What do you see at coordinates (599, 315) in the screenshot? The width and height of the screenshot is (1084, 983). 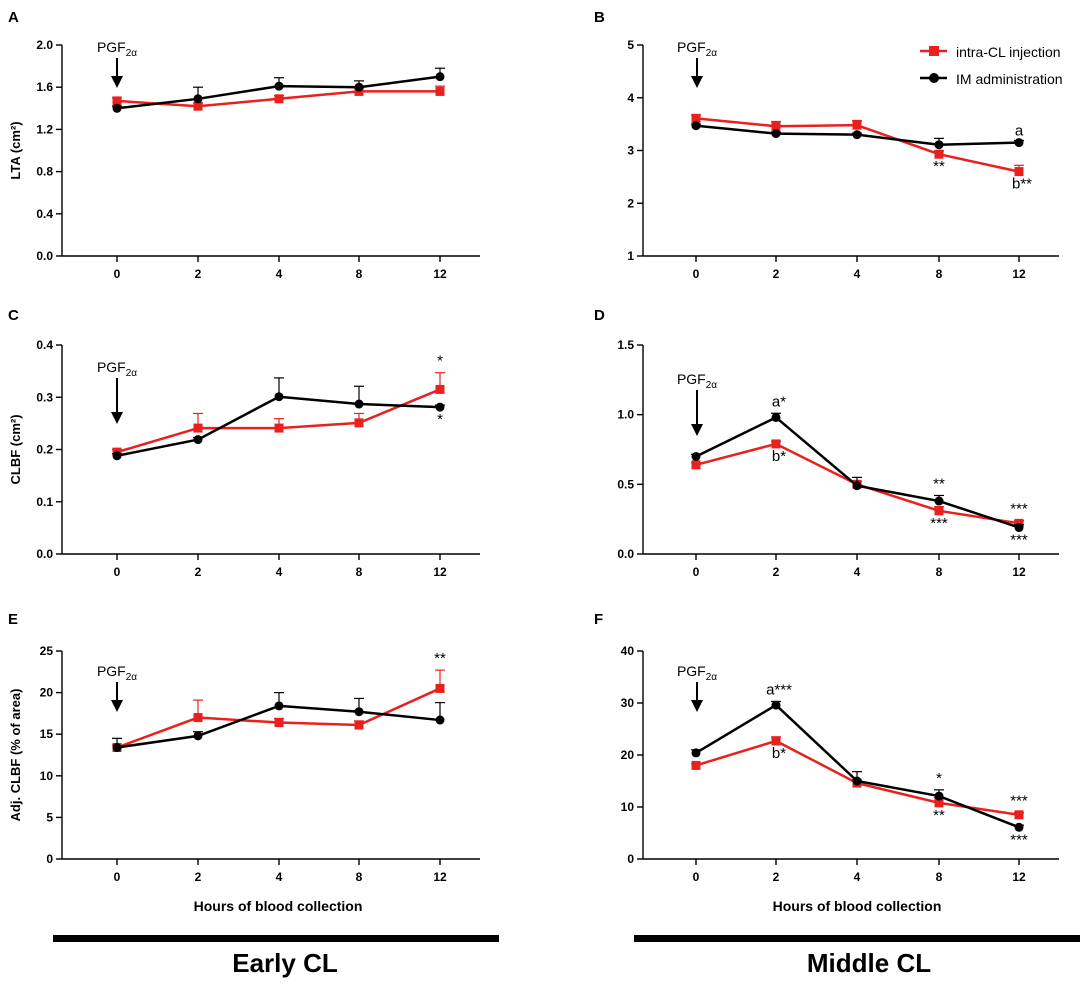 I see `panel-label: D` at bounding box center [599, 315].